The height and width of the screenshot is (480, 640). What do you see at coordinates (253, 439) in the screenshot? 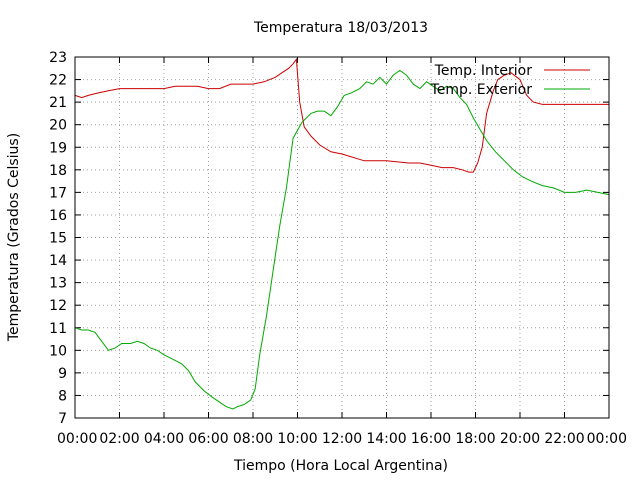
I see `x-tick-label: 08:00` at bounding box center [253, 439].